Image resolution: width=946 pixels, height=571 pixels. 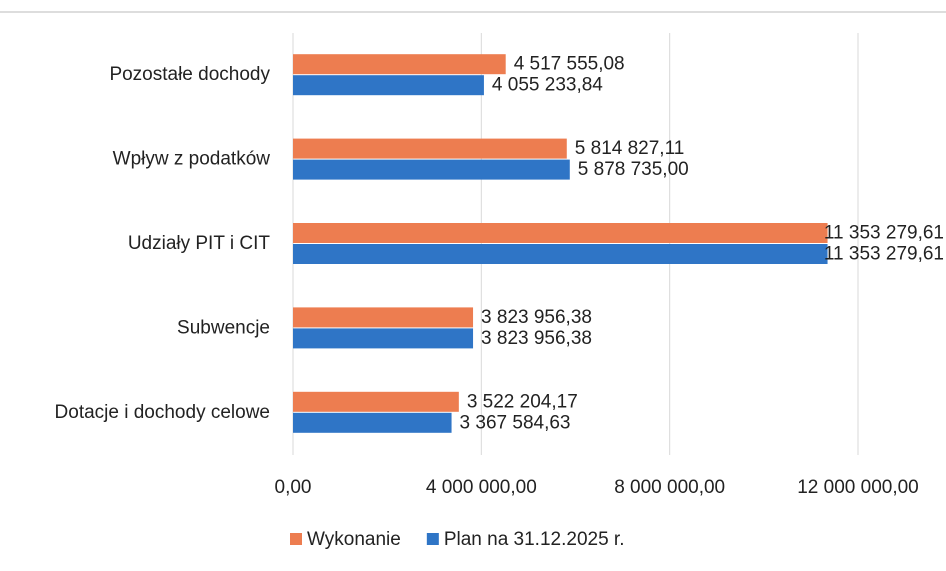 What do you see at coordinates (858, 487) in the screenshot?
I see `x-tick-label: 12 000 000,00` at bounding box center [858, 487].